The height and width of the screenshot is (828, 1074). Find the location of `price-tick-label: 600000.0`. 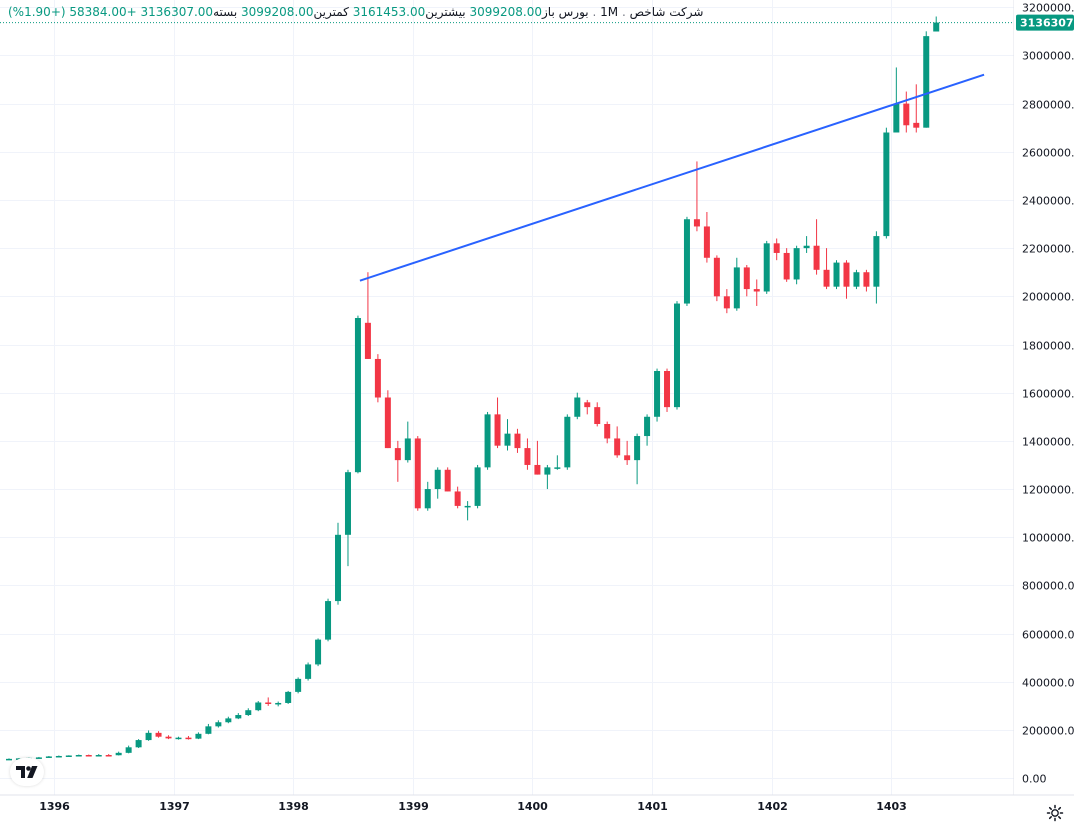

price-tick-label: 600000.0 is located at coordinates (1048, 635).